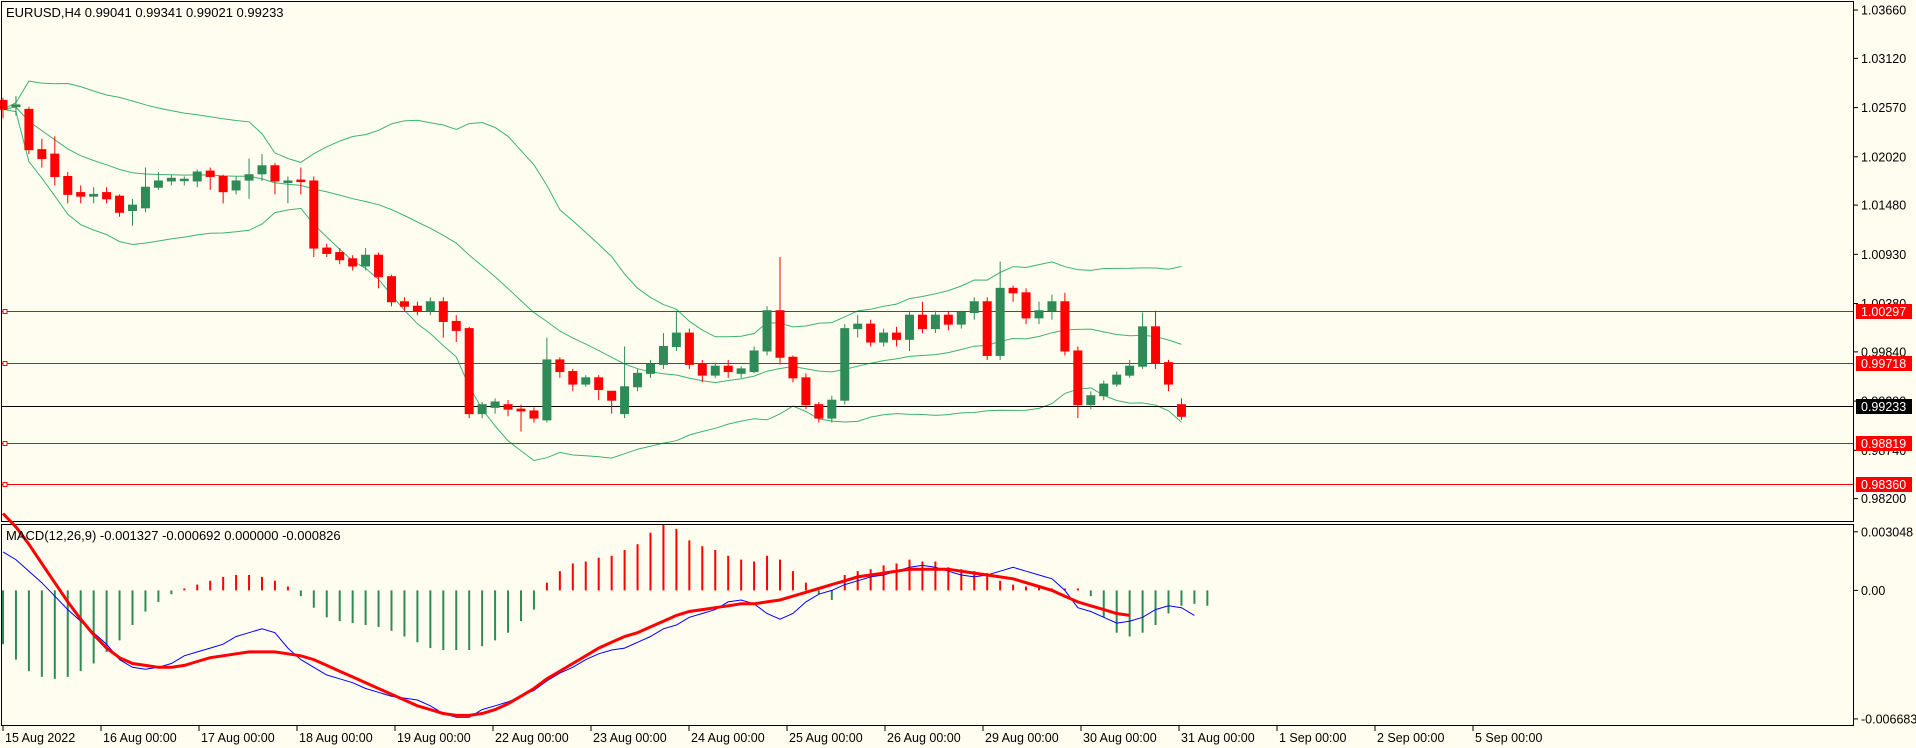 This screenshot has width=1916, height=748. What do you see at coordinates (1883, 499) in the screenshot?
I see `price-tick-label-10: 0.98200` at bounding box center [1883, 499].